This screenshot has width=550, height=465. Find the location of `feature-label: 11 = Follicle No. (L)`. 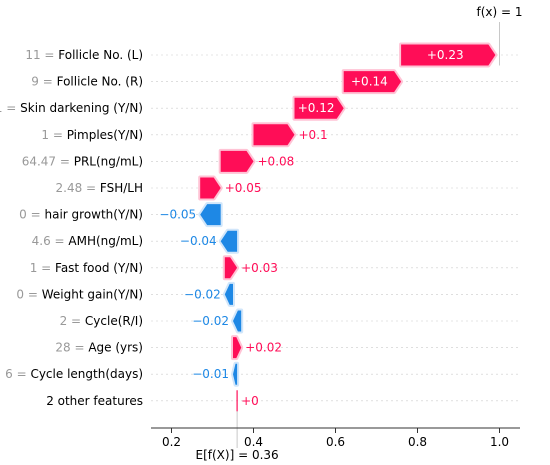

feature-label: 11 = Follicle No. (L) is located at coordinates (84, 55).